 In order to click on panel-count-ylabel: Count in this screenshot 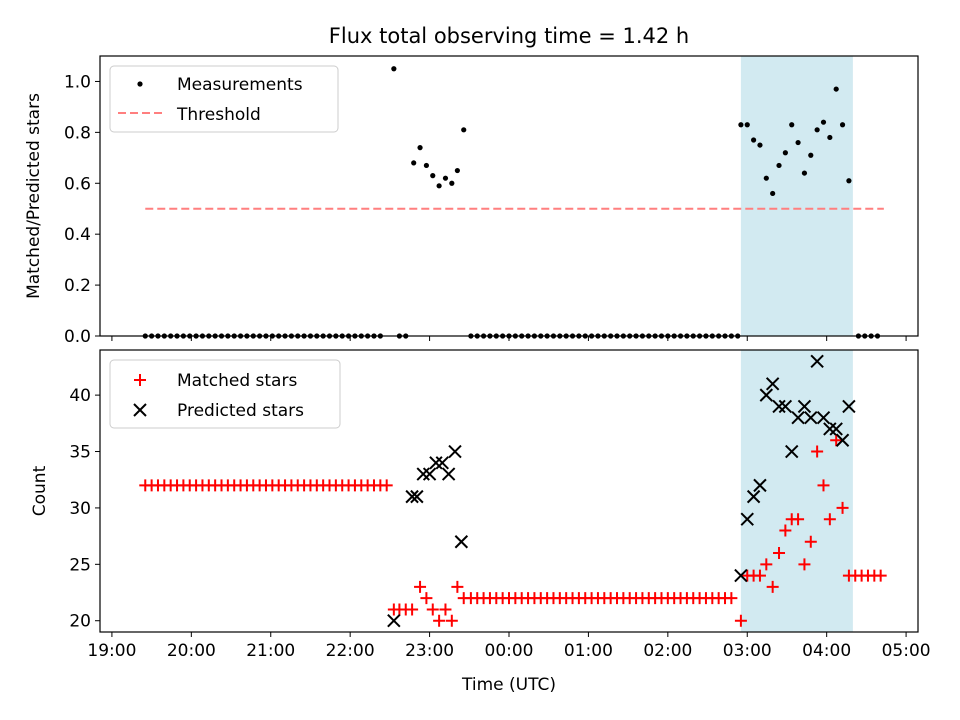, I will do `click(40, 490)`.